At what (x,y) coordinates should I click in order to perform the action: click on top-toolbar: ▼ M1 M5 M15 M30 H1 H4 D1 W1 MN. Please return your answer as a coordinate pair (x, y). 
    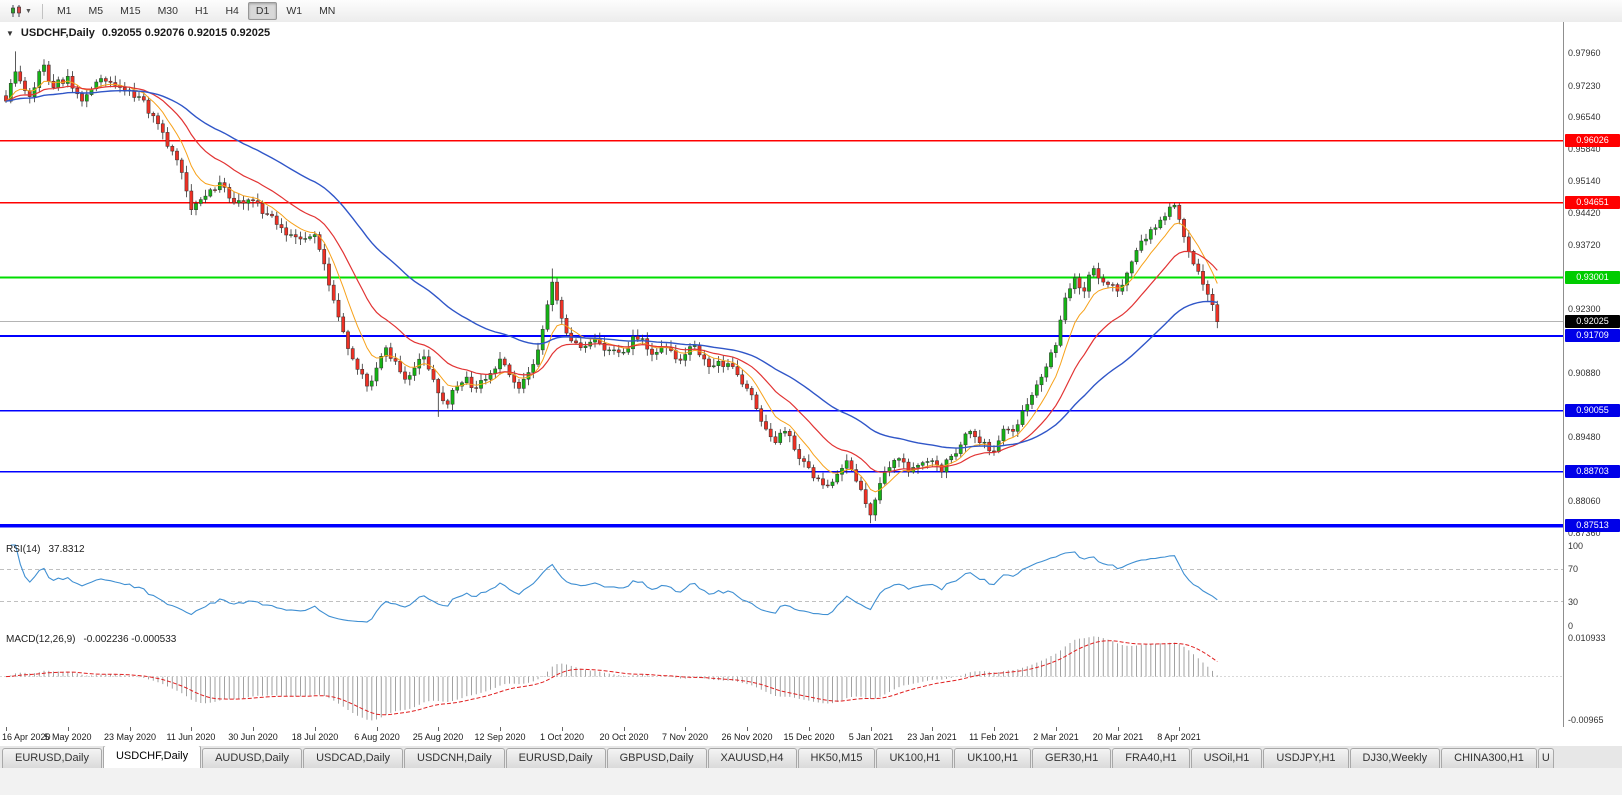
    Looking at the image, I should click on (811, 11).